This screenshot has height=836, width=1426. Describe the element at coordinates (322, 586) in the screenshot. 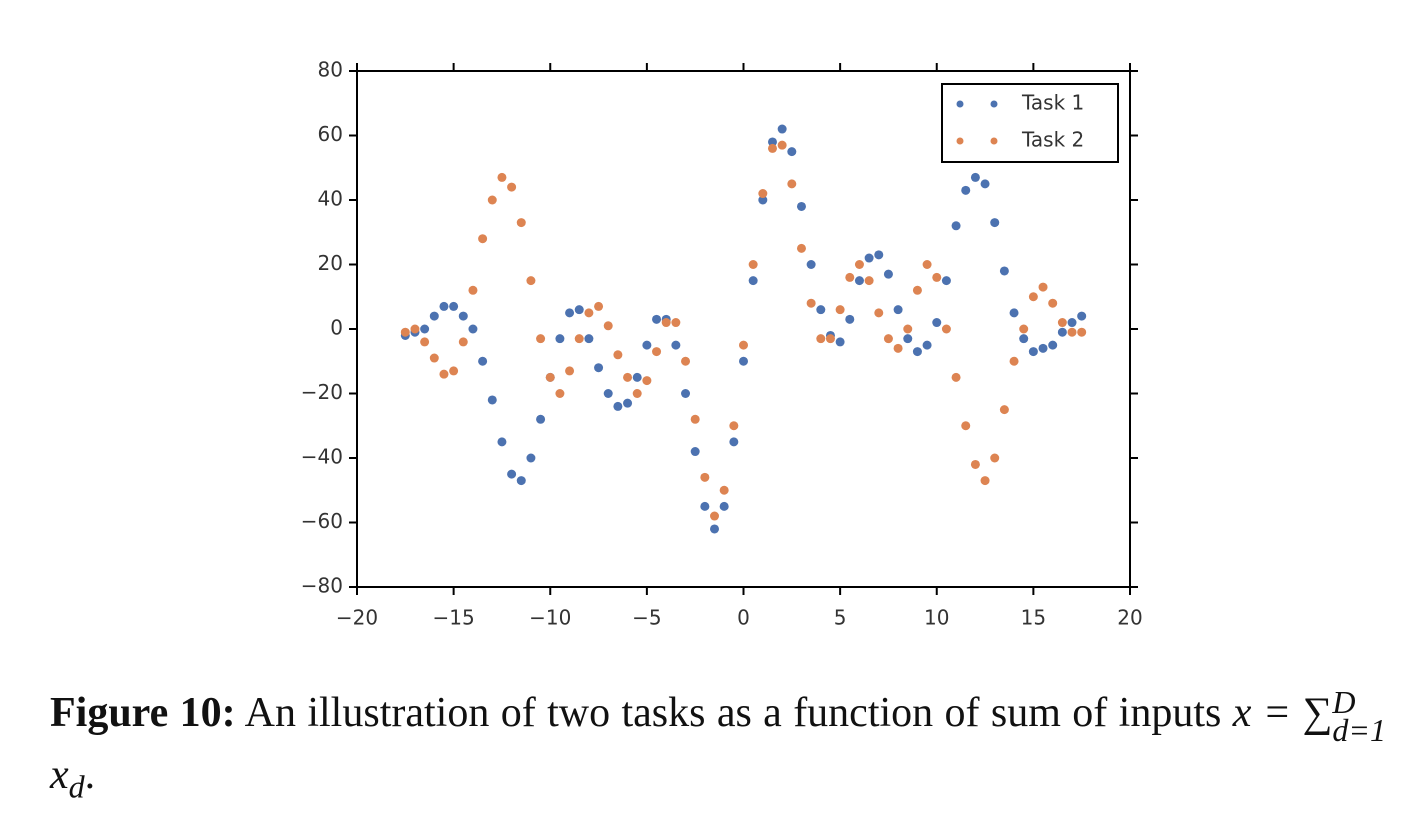

I see `y-tick-label: −80` at that location.